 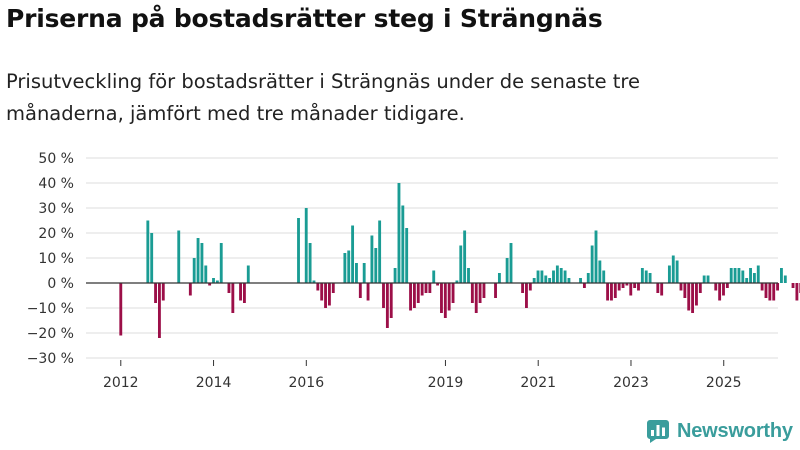 What do you see at coordinates (306, 383) in the screenshot?
I see `x-tick-label: 2016` at bounding box center [306, 383].